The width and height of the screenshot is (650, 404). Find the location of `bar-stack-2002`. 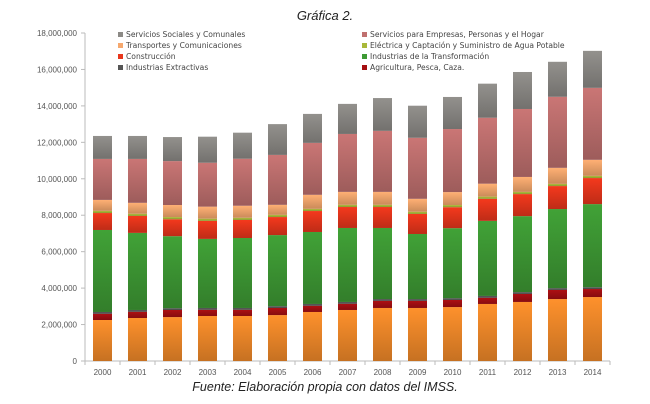

bar-stack-2002 is located at coordinates (172, 249).